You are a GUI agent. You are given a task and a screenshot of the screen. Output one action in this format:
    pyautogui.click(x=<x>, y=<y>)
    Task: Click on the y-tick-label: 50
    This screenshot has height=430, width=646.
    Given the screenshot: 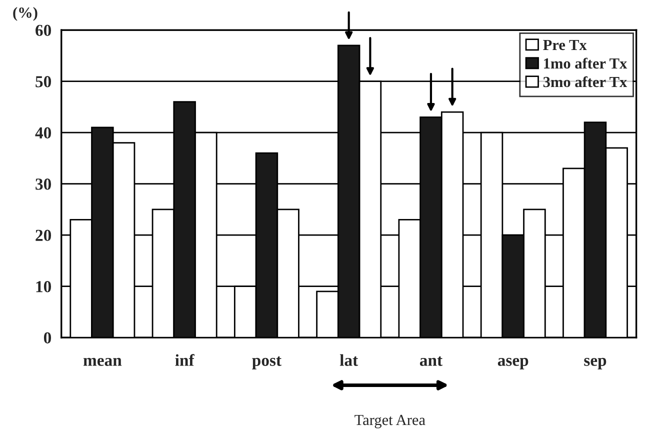 What is the action you would take?
    pyautogui.click(x=44, y=82)
    